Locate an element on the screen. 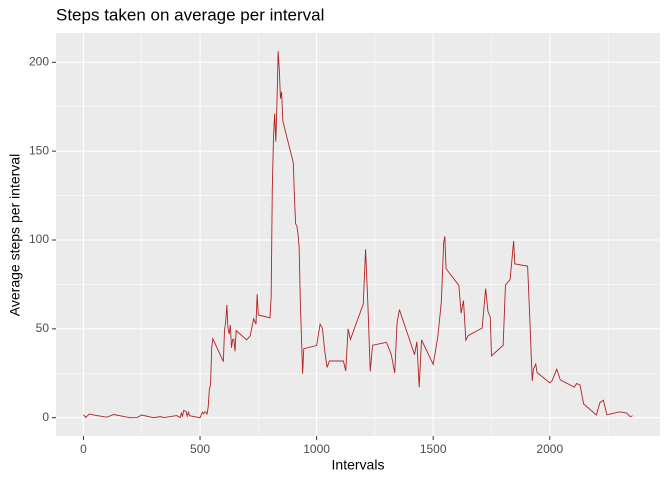 The width and height of the screenshot is (672, 480). y-tick-label: 0 is located at coordinates (45, 417).